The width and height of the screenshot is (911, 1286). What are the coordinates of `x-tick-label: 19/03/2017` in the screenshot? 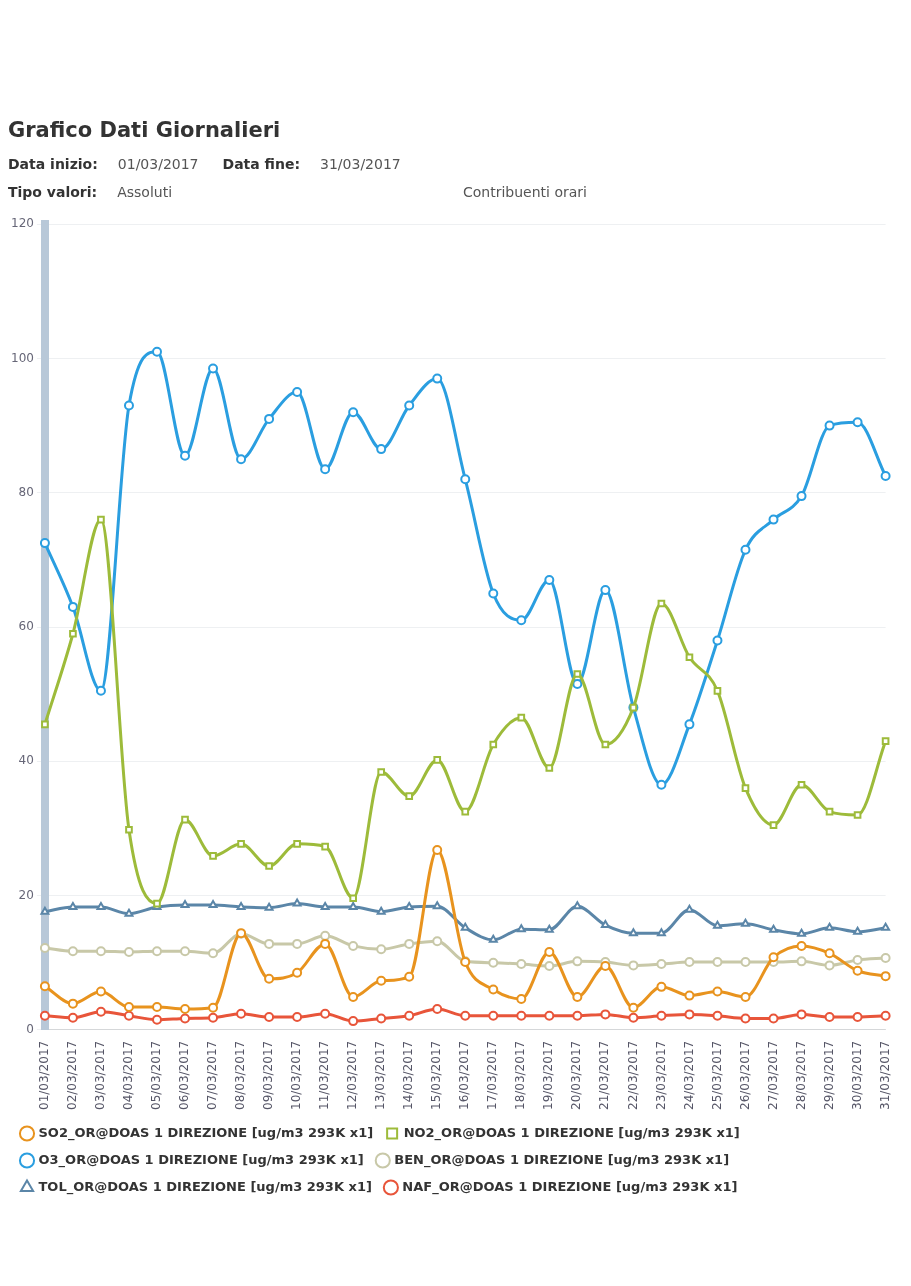 It's located at (548, 1075).